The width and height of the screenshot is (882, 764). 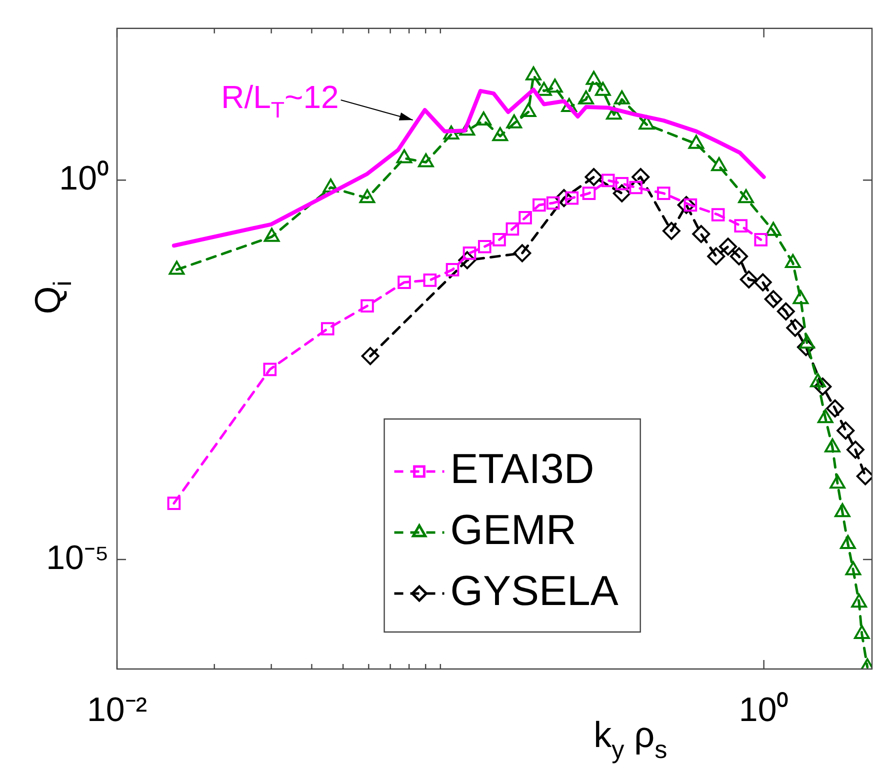 What do you see at coordinates (534, 590) in the screenshot?
I see `legend-label: GYSELA` at bounding box center [534, 590].